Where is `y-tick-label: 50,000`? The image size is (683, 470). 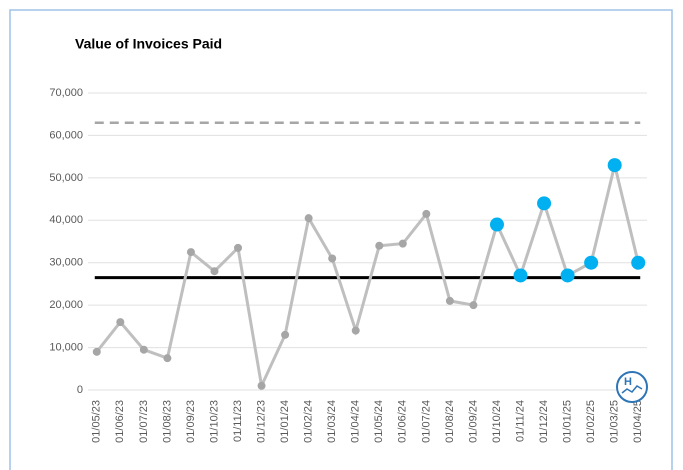 y-tick-label: 50,000 is located at coordinates (66, 178).